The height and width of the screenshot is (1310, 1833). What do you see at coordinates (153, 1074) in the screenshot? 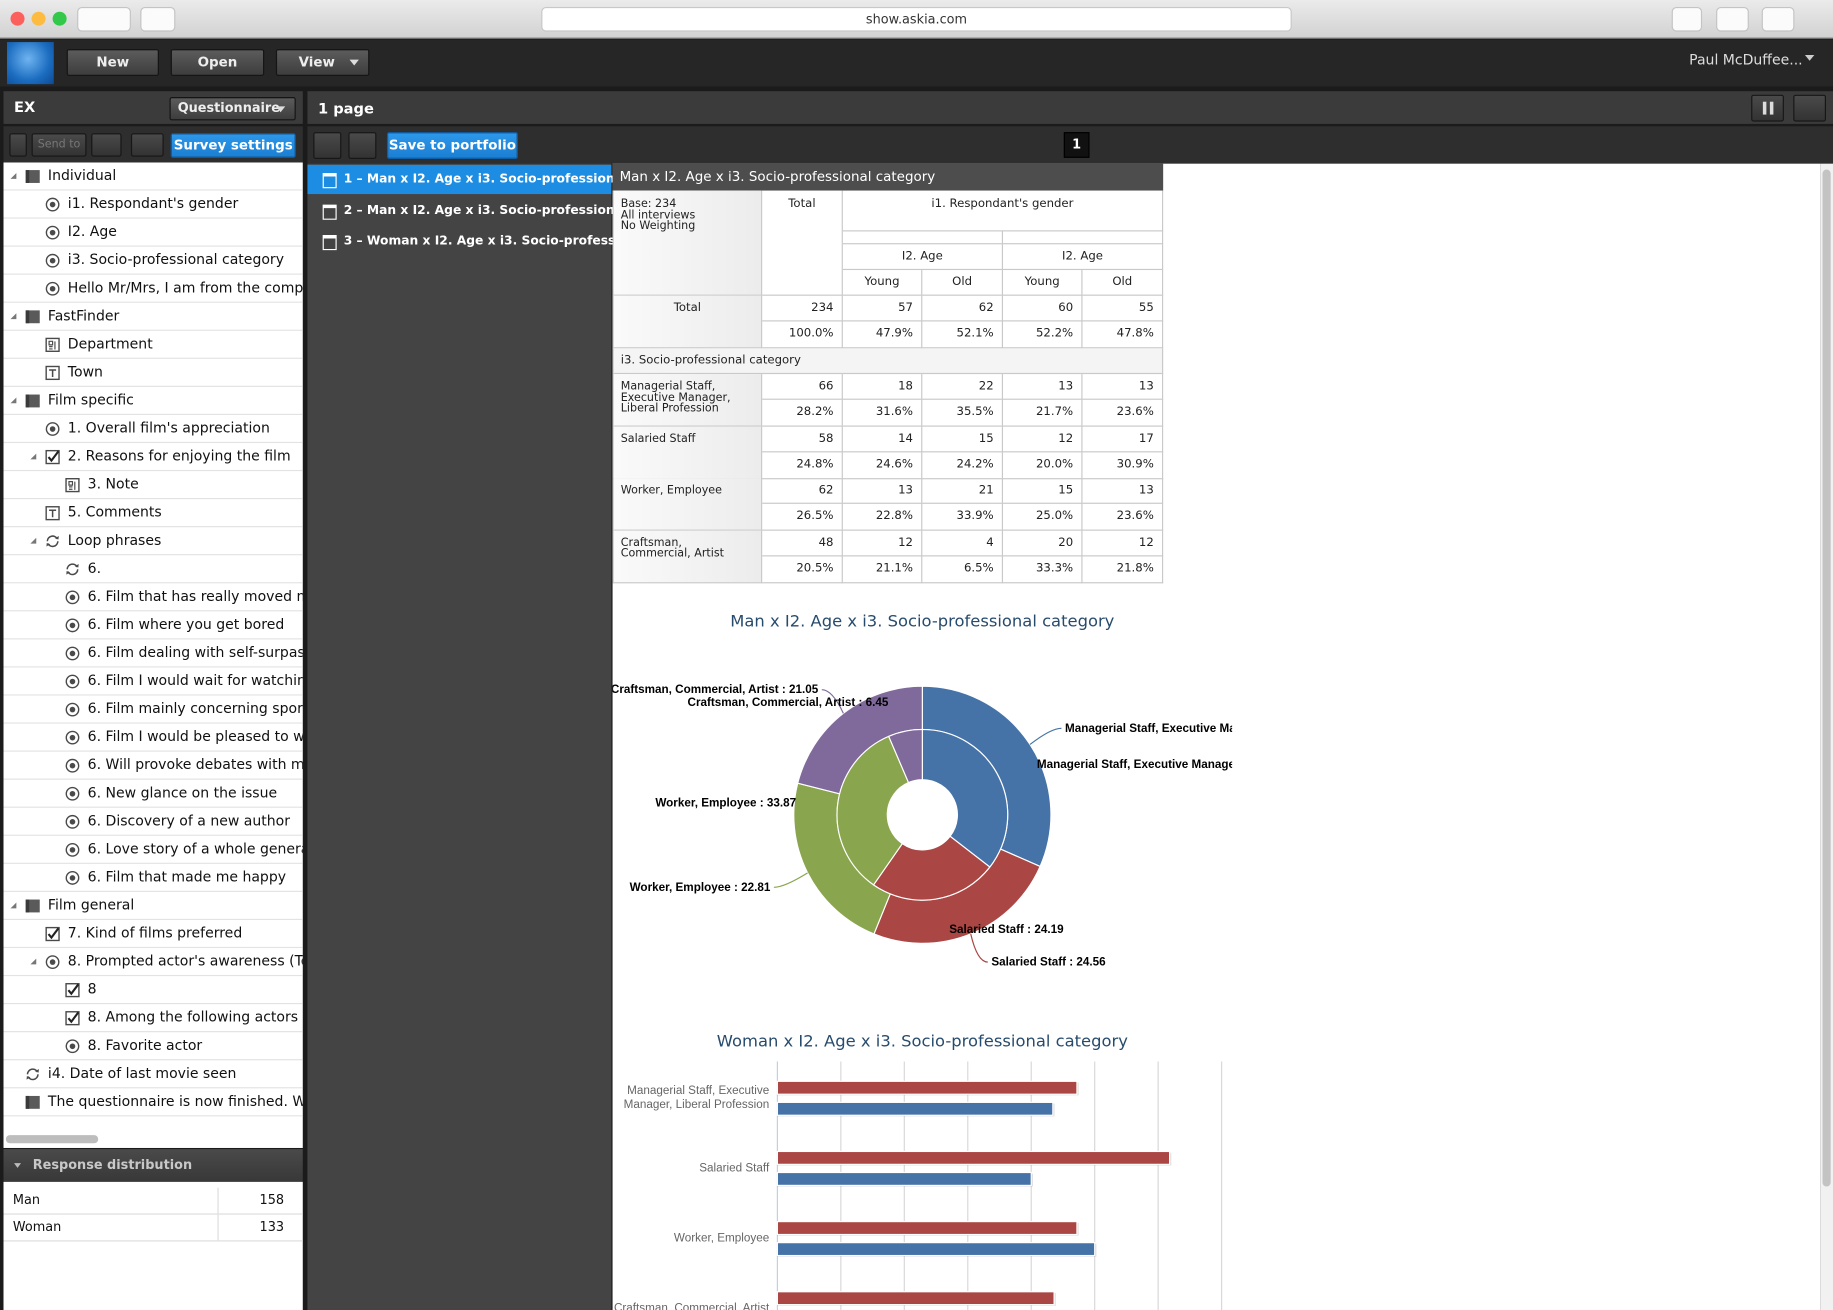
I see `tree-row: i4. Date of last movie seen` at bounding box center [153, 1074].